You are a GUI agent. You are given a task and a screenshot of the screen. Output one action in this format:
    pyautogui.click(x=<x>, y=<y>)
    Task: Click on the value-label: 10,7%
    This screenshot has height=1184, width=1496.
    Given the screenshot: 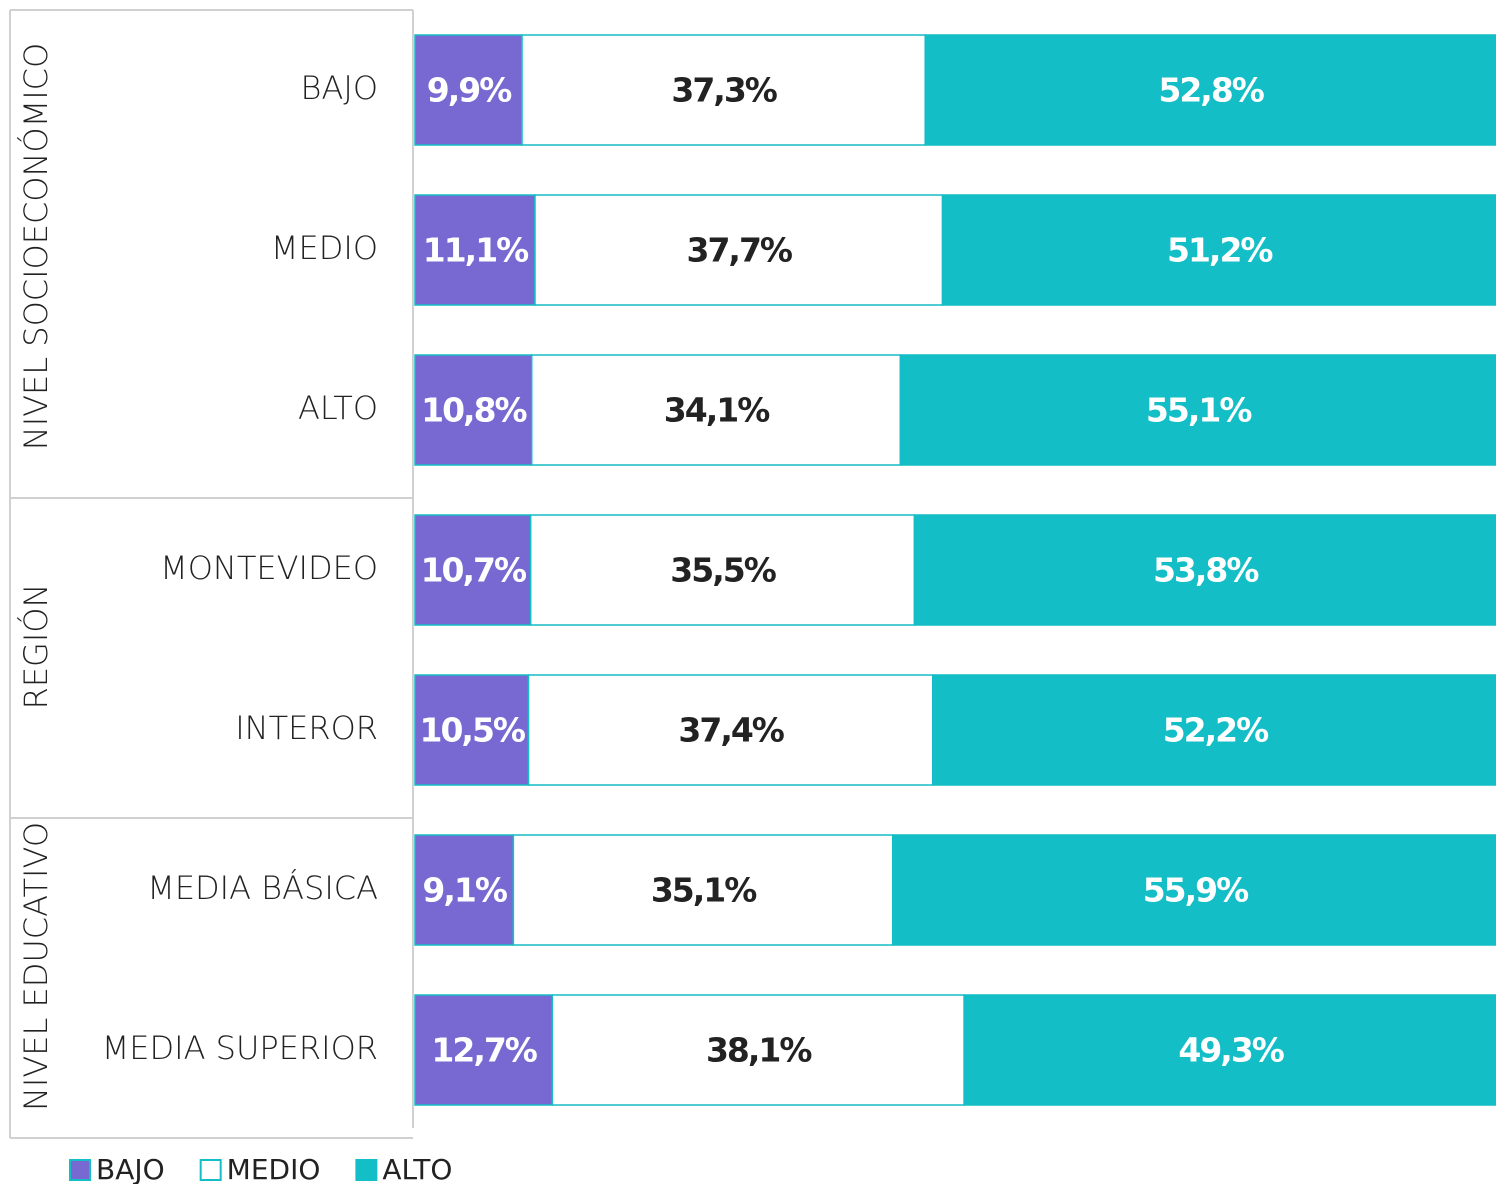 What is the action you would take?
    pyautogui.click(x=474, y=570)
    